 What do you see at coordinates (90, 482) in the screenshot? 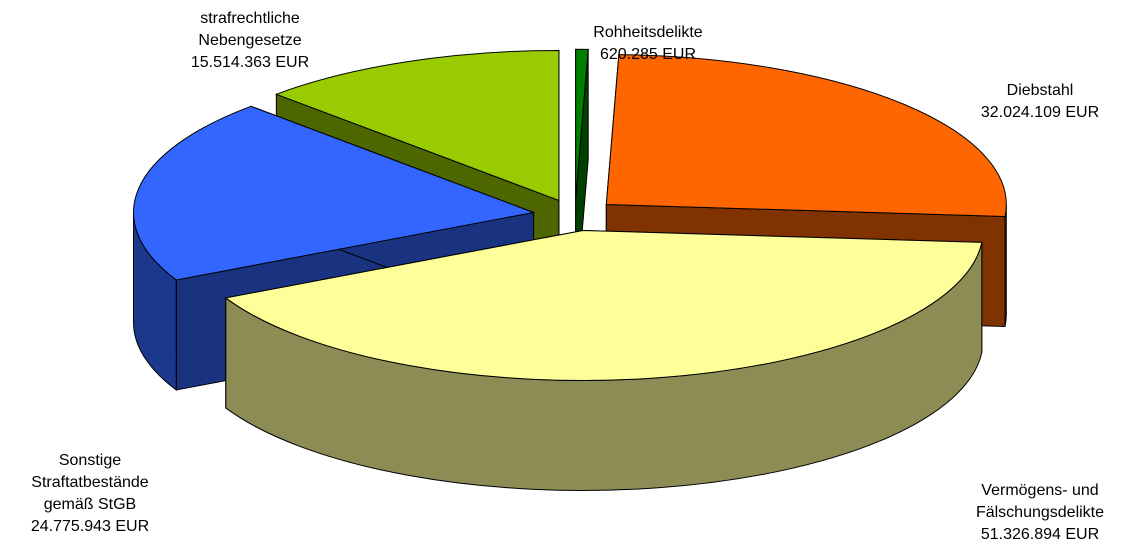
I see `category-label: Sonstige Straftatbestände gemäß StGB` at bounding box center [90, 482].